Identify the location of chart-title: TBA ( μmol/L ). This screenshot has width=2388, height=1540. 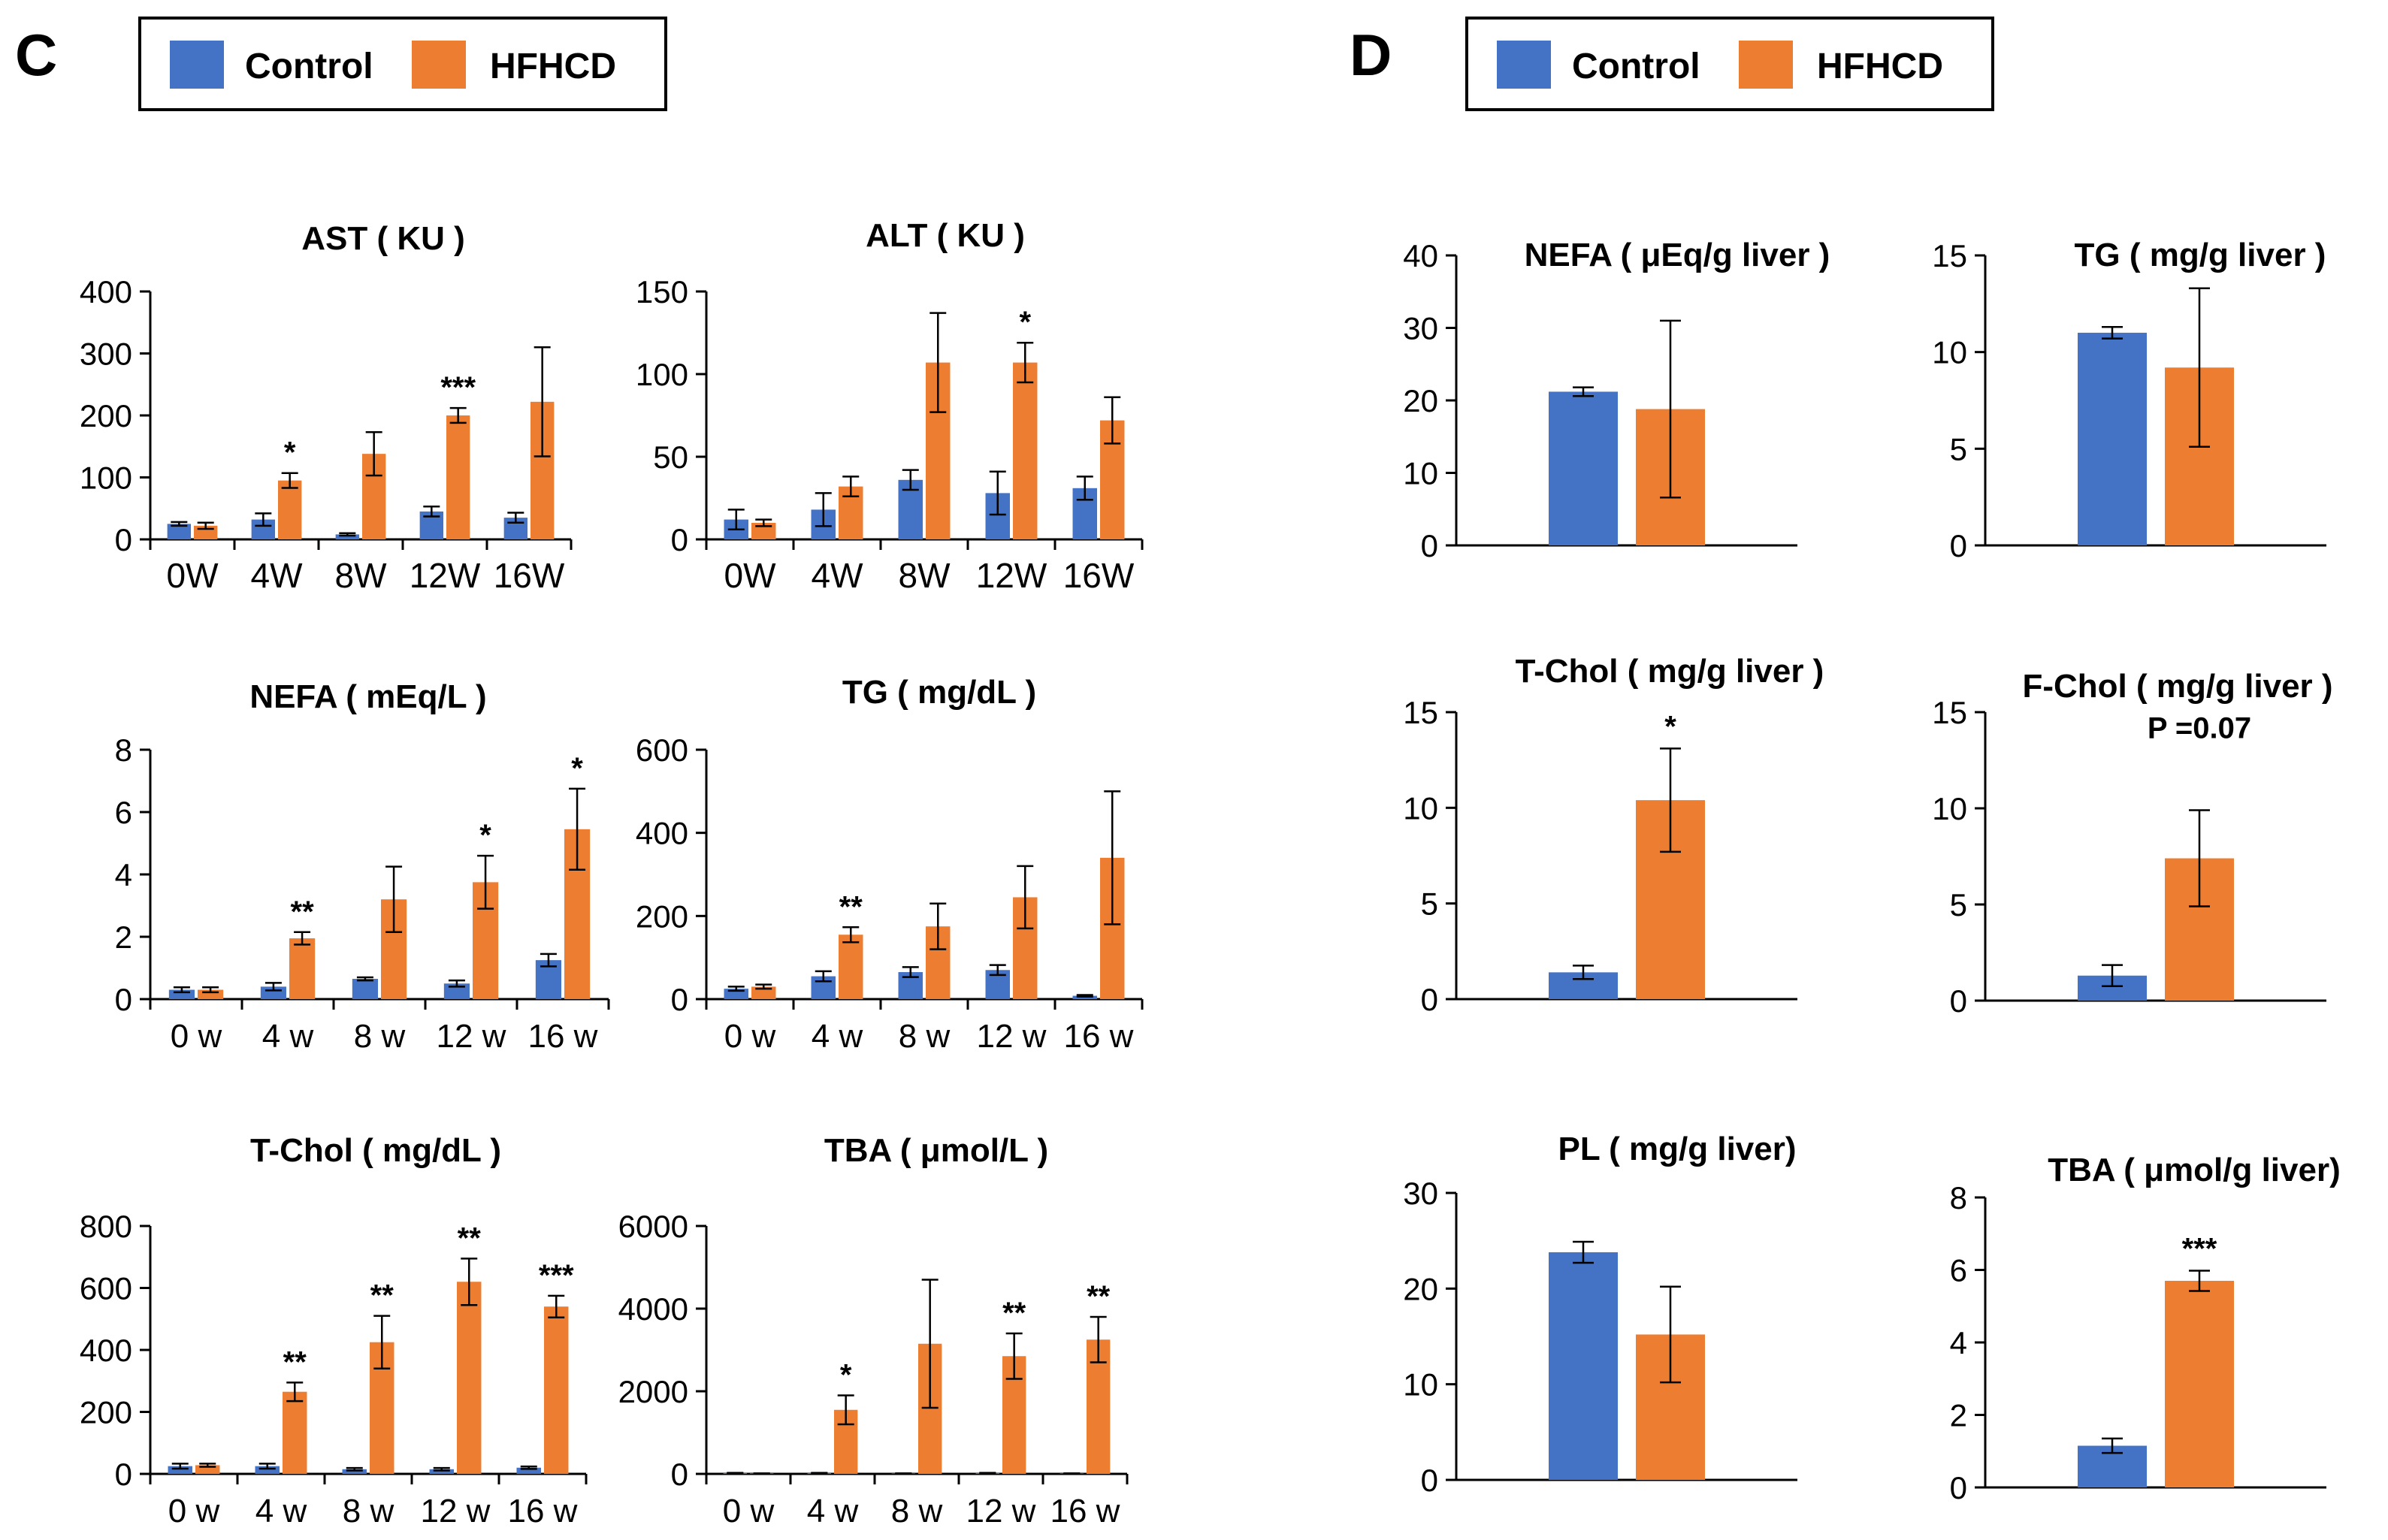
(936, 1150).